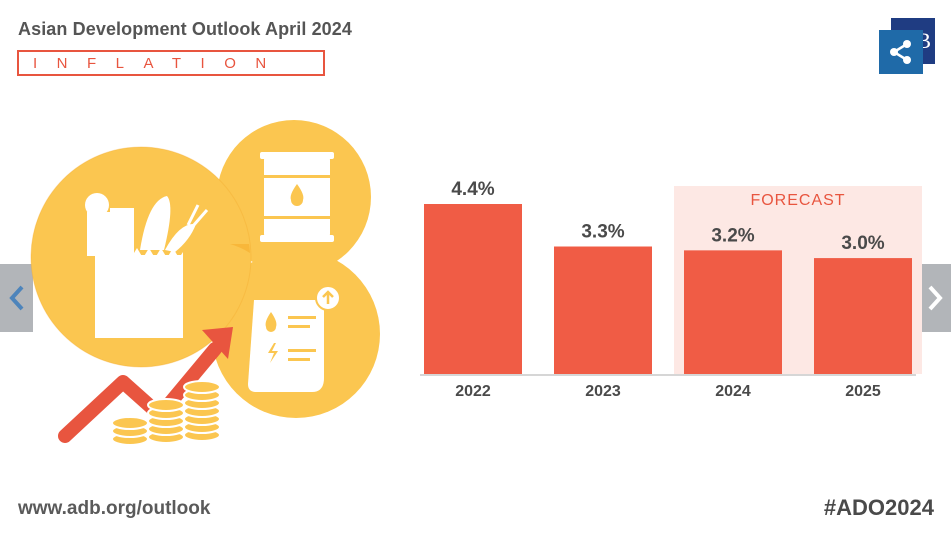 Image resolution: width=951 pixels, height=536 pixels. Describe the element at coordinates (733, 391) in the screenshot. I see `category-label-2024: 2024` at that location.